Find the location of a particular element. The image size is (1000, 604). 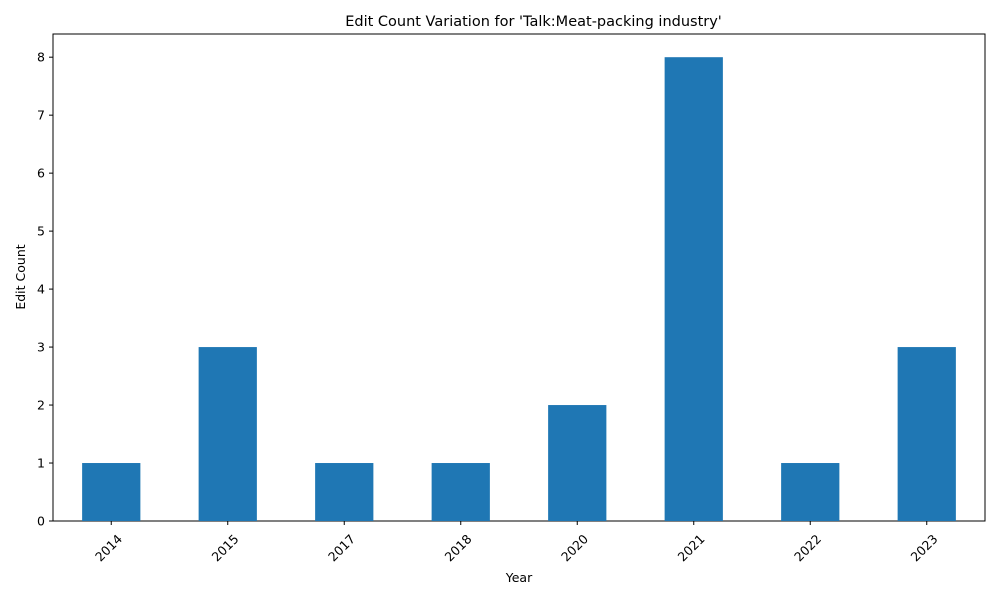

y-tick-label-1: 1 is located at coordinates (41, 463).